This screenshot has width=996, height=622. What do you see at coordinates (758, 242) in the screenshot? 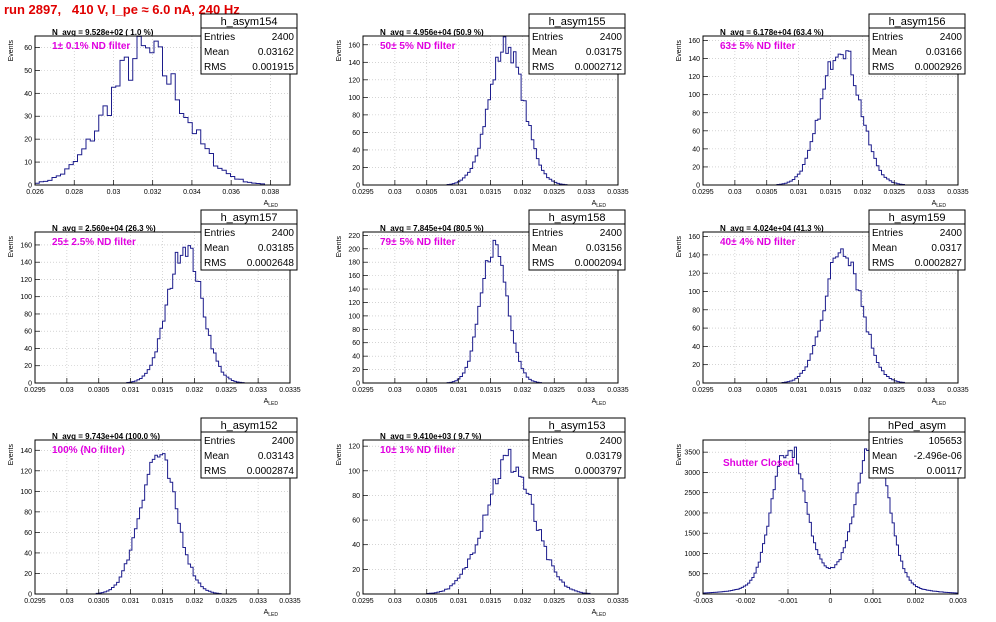
I see `filter-label: 40± 4% ND filter` at bounding box center [758, 242].